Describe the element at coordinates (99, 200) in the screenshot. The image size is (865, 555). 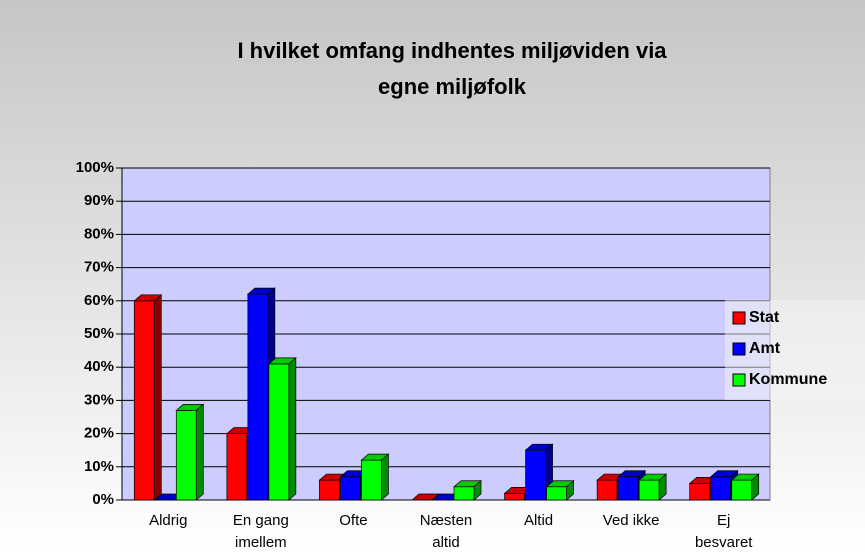
I see `y-tick-label: 90%` at that location.